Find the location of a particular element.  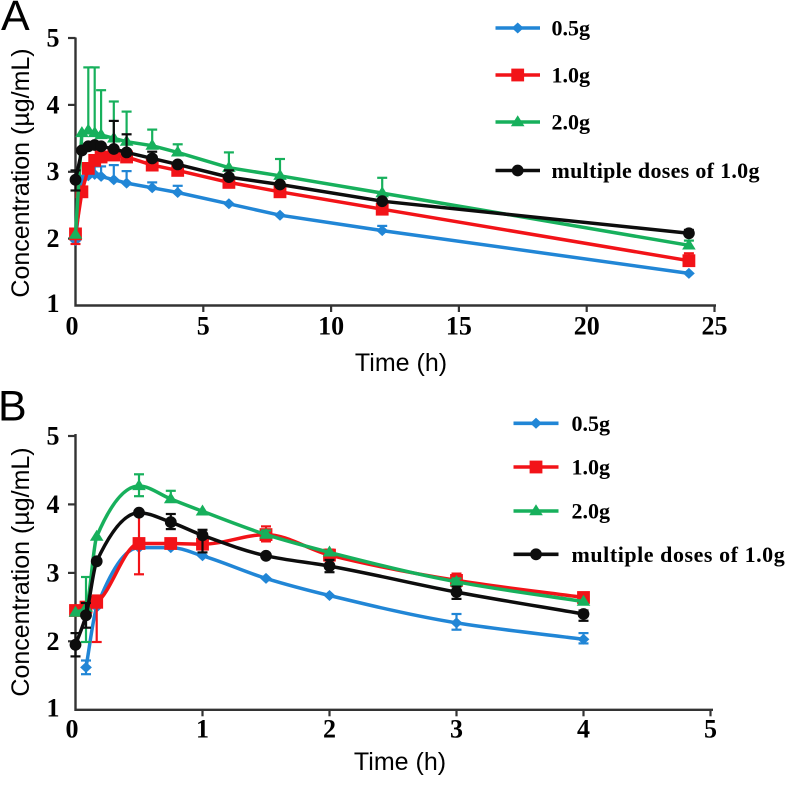

svg-text: 15 is located at coordinates (459, 326).